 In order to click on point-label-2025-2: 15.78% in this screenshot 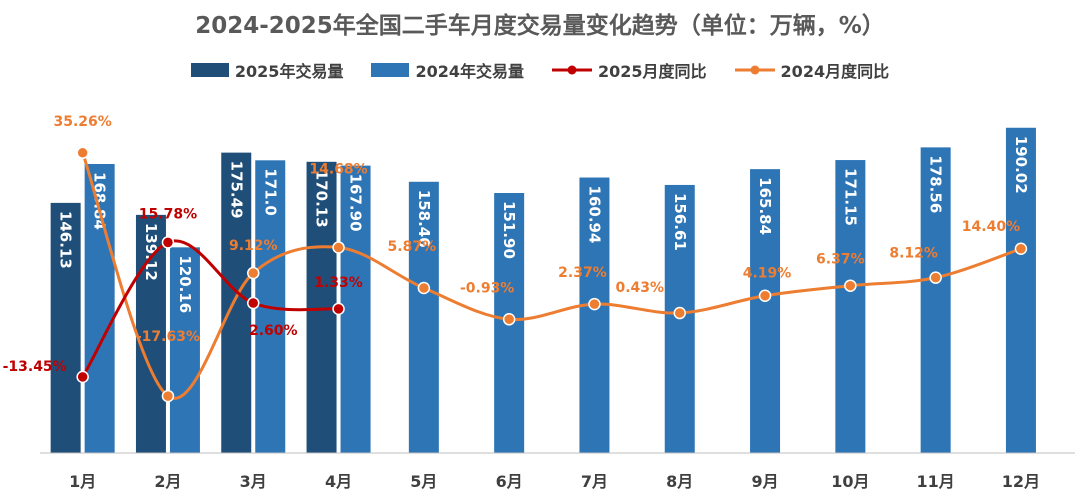, I will do `click(168, 214)`.